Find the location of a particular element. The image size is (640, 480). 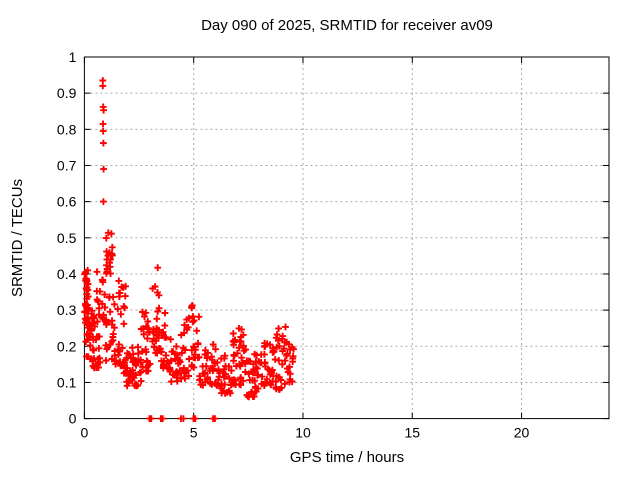

x-tick-label: 0 is located at coordinates (85, 433).